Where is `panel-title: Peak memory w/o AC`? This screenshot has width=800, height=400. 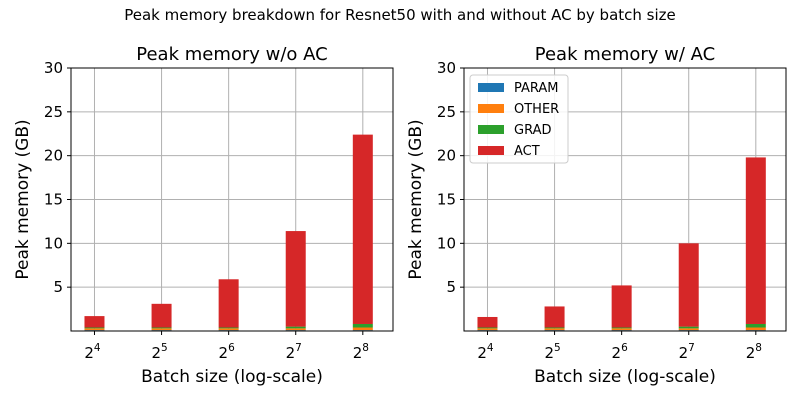 panel-title: Peak memory w/o AC is located at coordinates (231, 54).